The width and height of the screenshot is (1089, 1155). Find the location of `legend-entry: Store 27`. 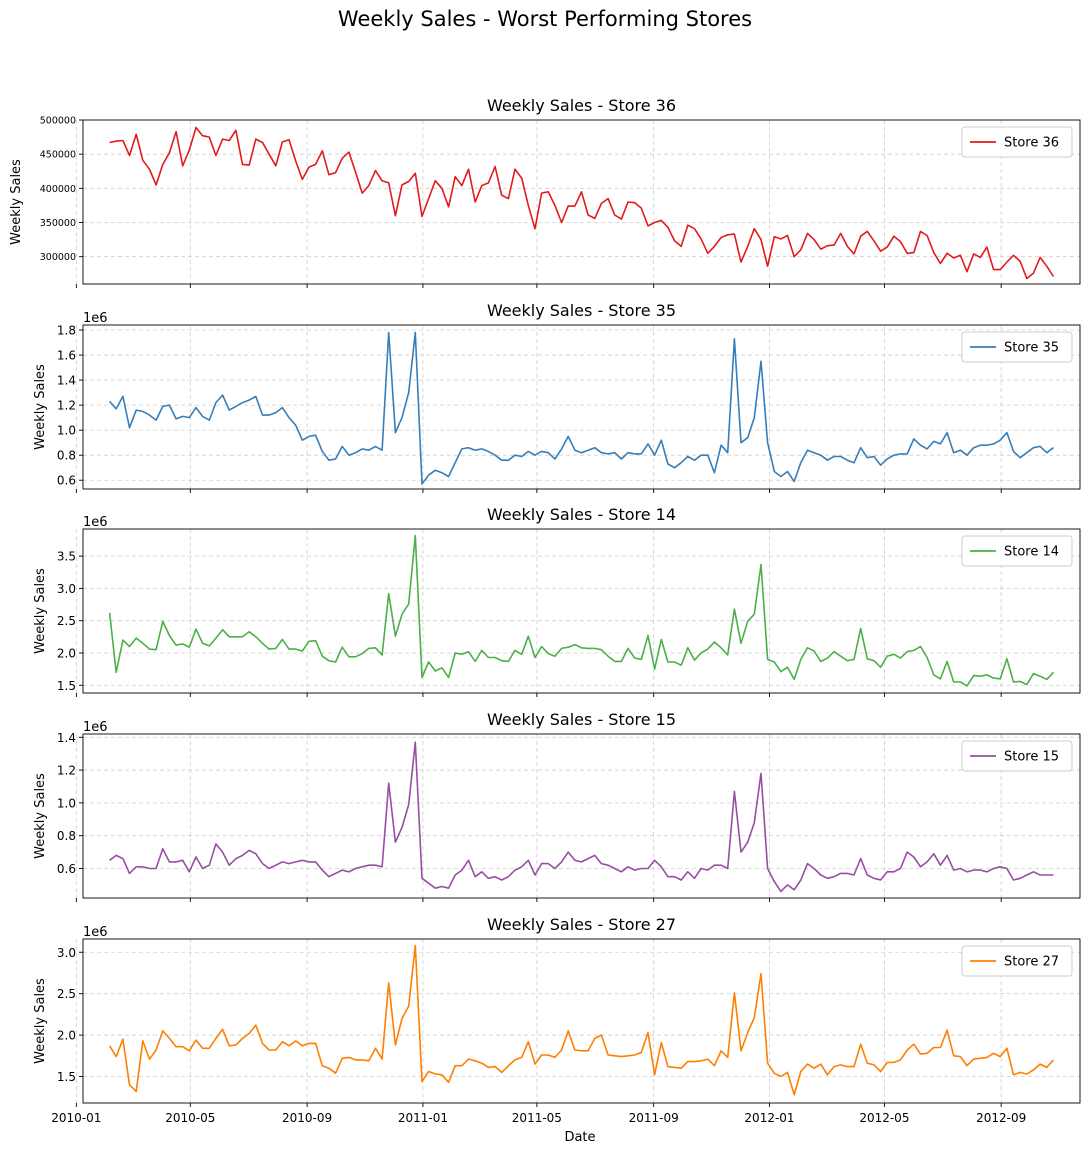

legend-entry: Store 27 is located at coordinates (1031, 962).